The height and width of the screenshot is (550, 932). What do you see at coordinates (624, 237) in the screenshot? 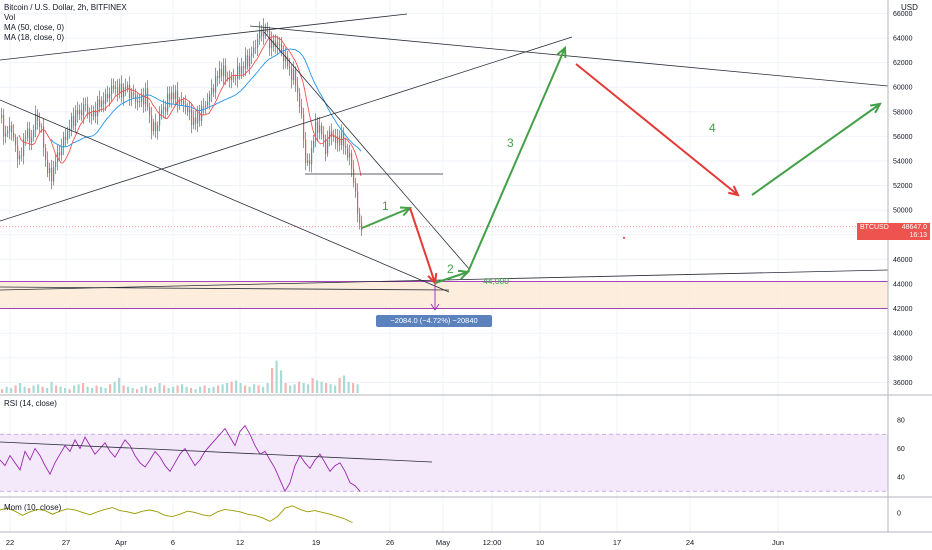
I see `last-price-dot` at bounding box center [624, 237].